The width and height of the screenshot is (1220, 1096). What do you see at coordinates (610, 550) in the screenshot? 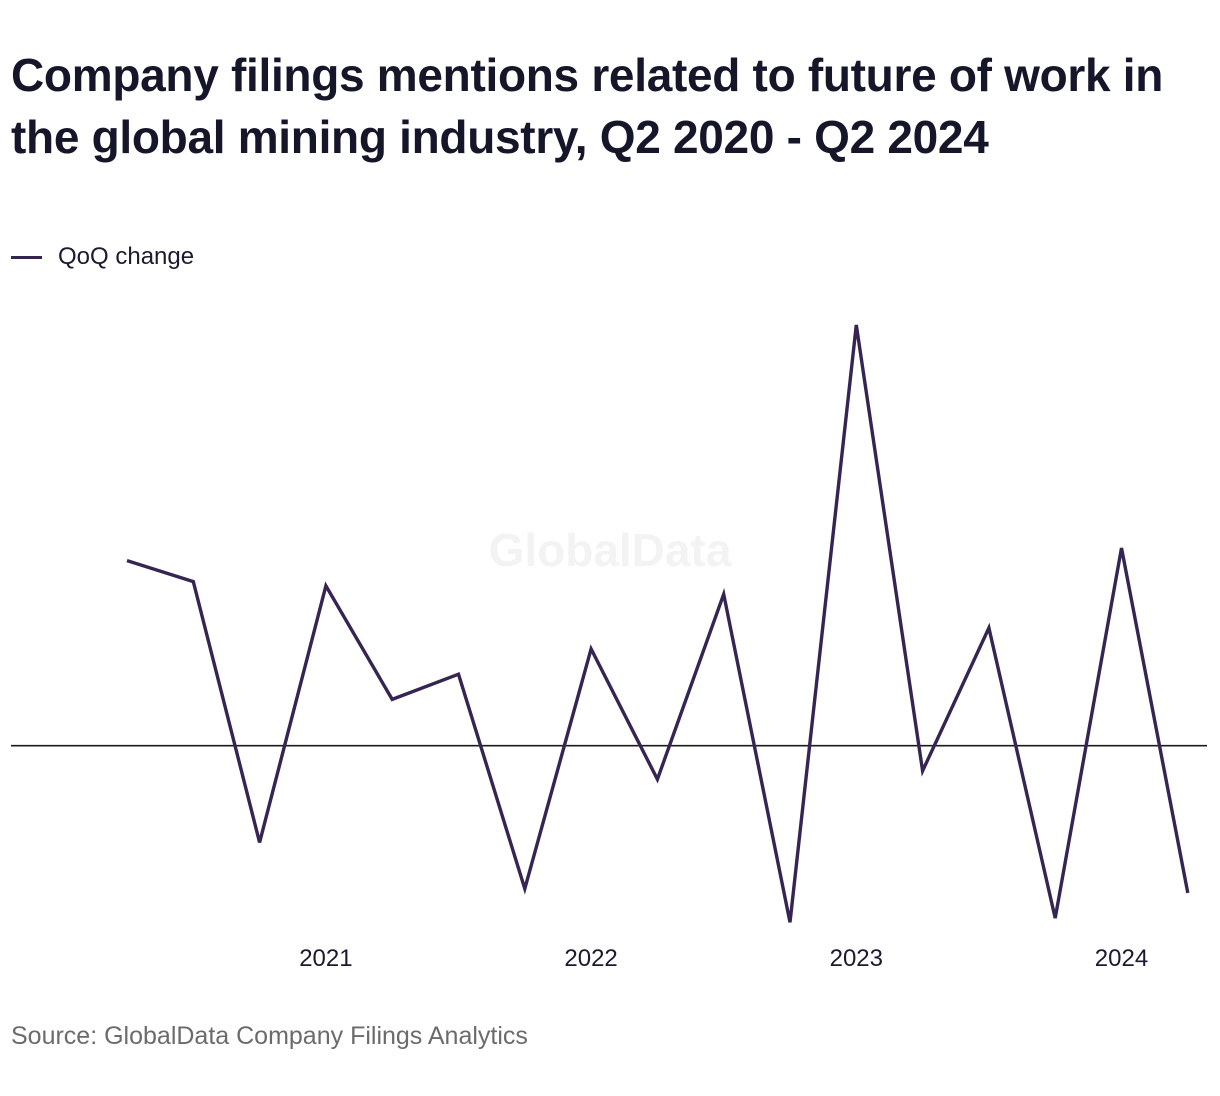
I see `watermark: GlobalData` at bounding box center [610, 550].